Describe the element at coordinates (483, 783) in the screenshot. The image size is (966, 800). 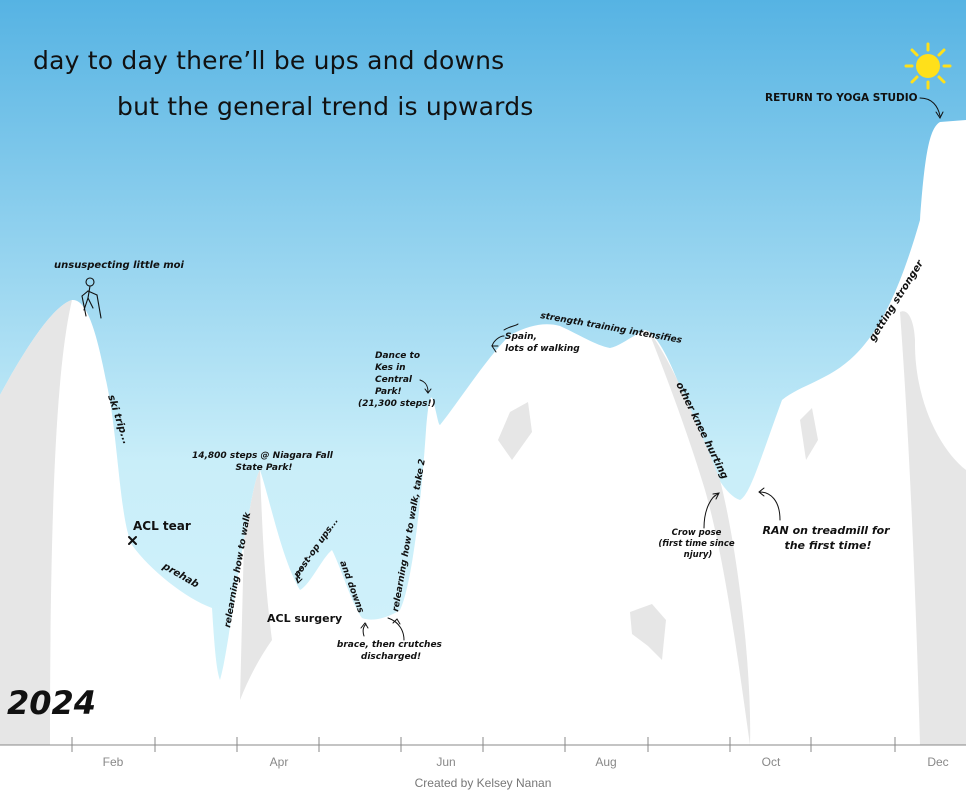
I see `credit-text: Created by Kelsey Nanan` at that location.